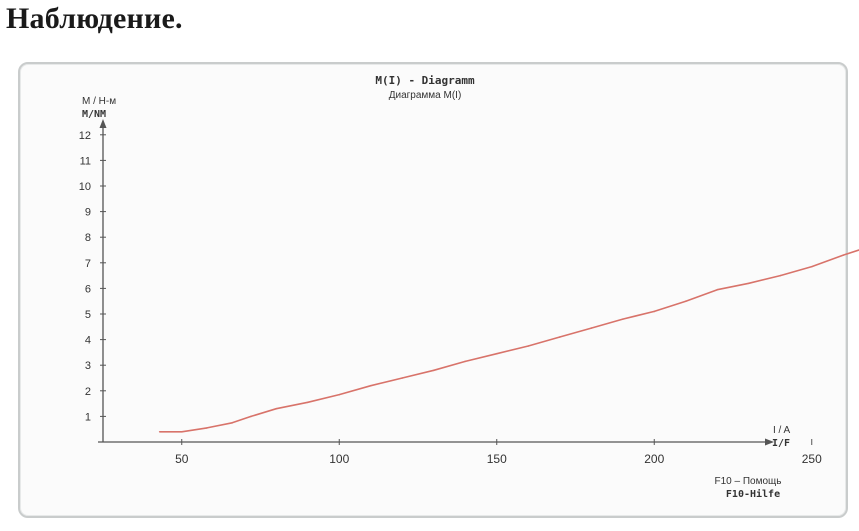 Image resolution: width=859 pixels, height=531 pixels. What do you see at coordinates (339, 459) in the screenshot?
I see `x-tick-label: 100` at bounding box center [339, 459].